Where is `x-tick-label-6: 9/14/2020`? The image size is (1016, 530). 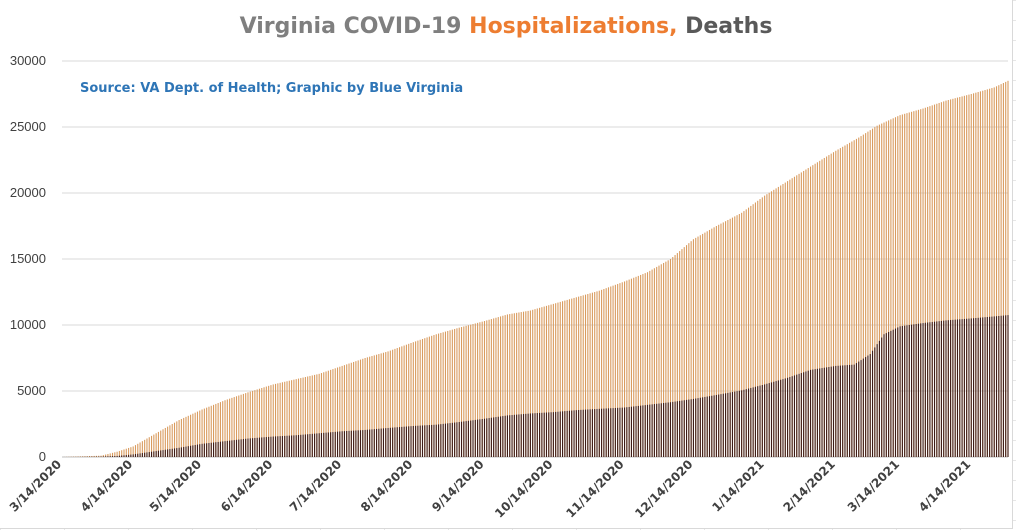 x-tick-label-6: 9/14/2020 is located at coordinates (457, 485).